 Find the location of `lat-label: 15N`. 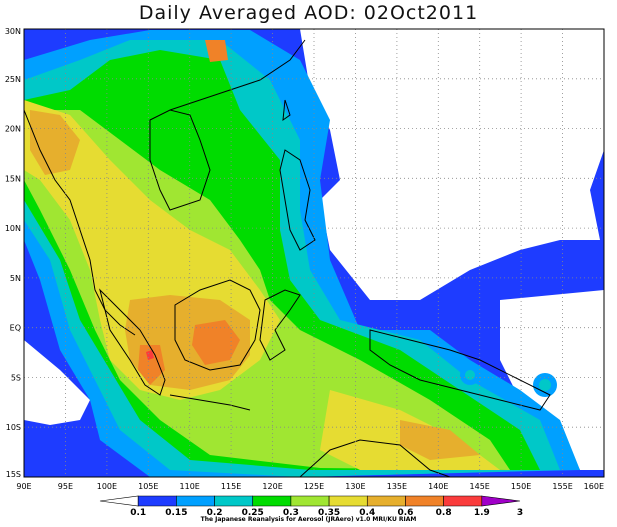

lat-label: 15N is located at coordinates (13, 178).